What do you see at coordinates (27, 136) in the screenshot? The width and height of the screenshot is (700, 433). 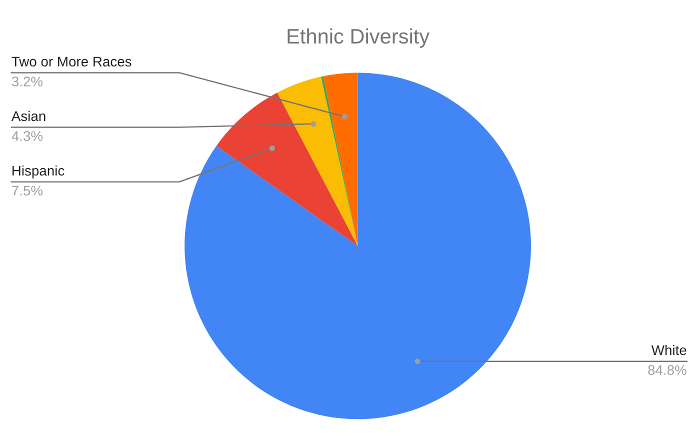 I see `data-label: 4.3%` at bounding box center [27, 136].